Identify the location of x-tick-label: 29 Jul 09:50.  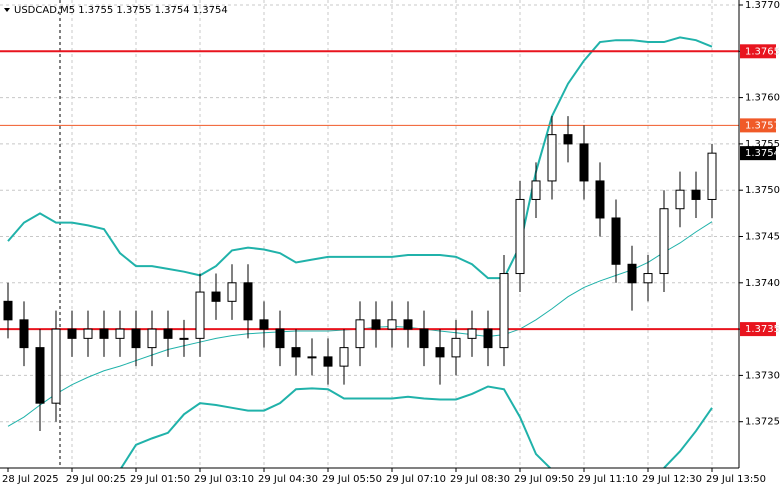
(544, 479).